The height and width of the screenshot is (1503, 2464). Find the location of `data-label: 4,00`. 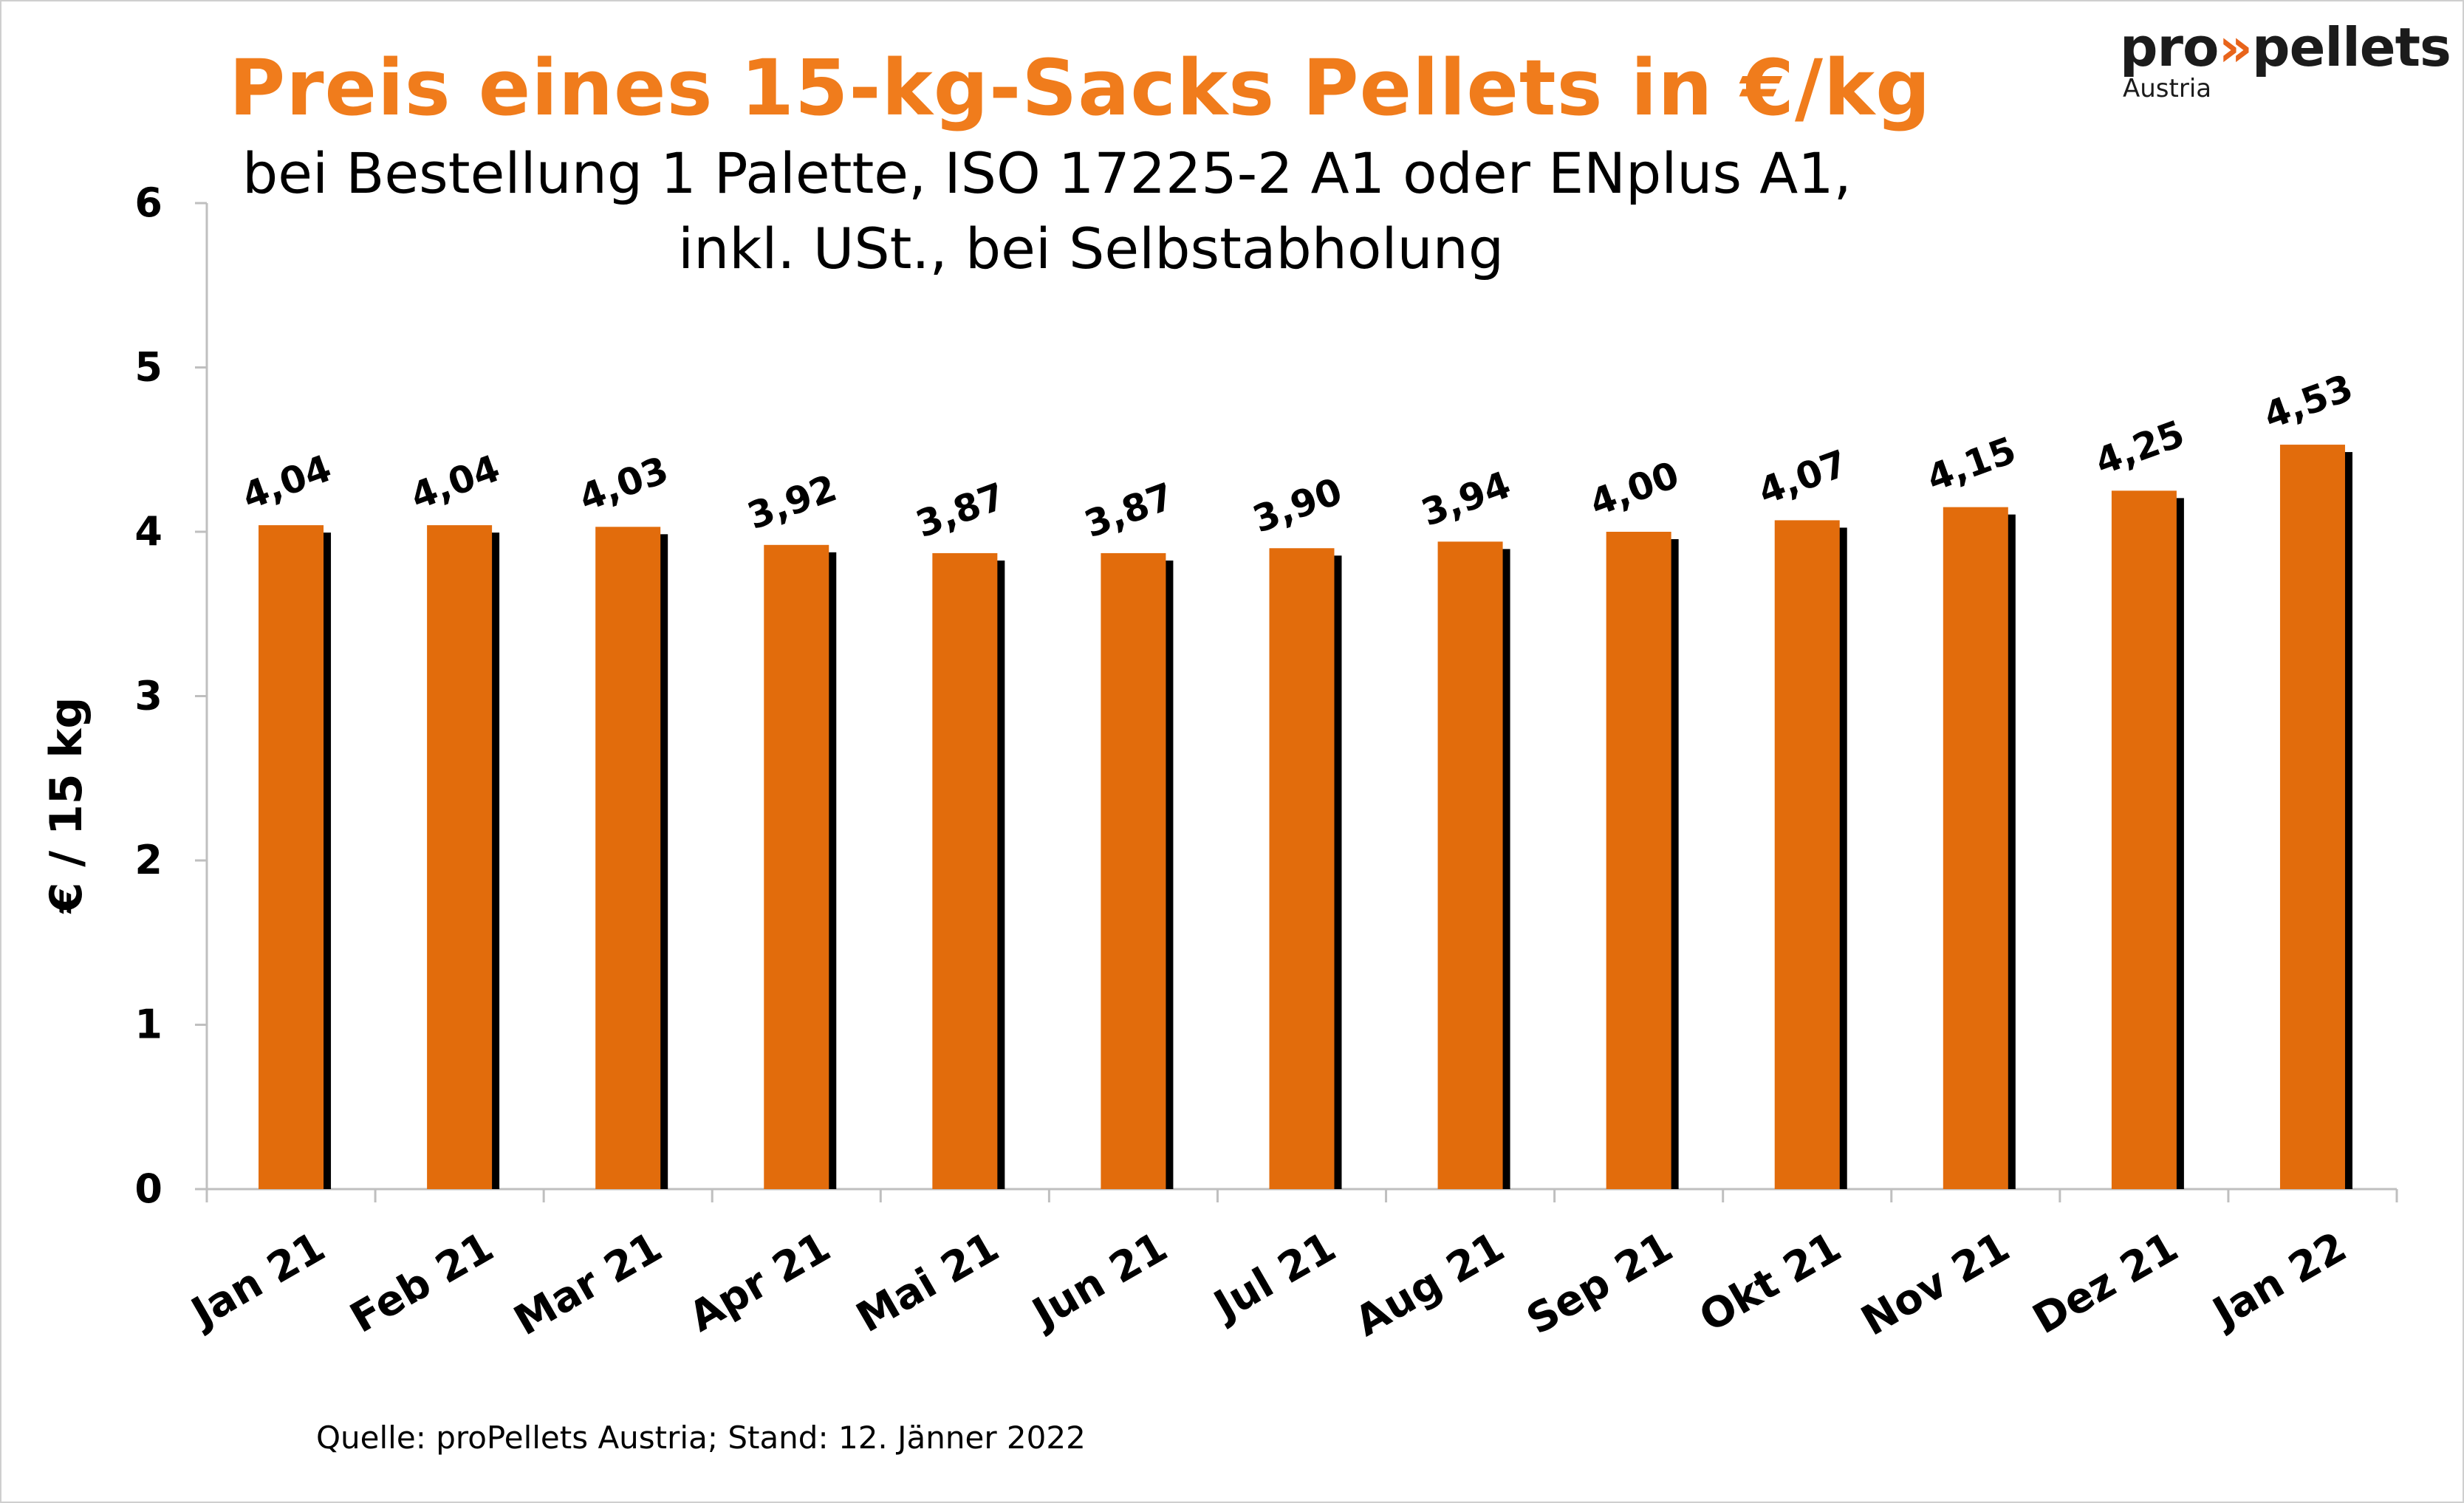

data-label: 4,00 is located at coordinates (1634, 489).